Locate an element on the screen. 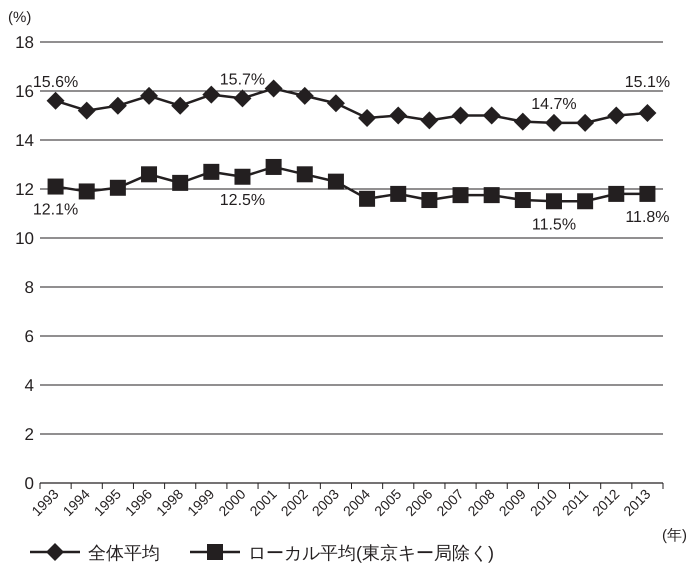 This screenshot has width=689, height=580. y-tick-label: 12 is located at coordinates (24, 189).